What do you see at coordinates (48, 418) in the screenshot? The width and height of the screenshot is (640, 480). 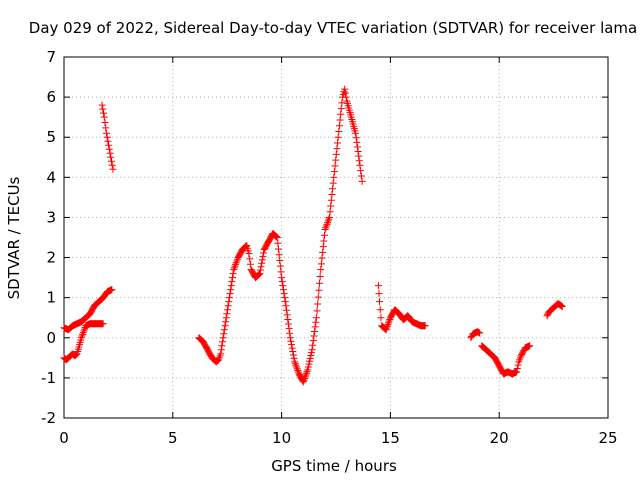 I see `y-tick-label: -2` at bounding box center [48, 418].